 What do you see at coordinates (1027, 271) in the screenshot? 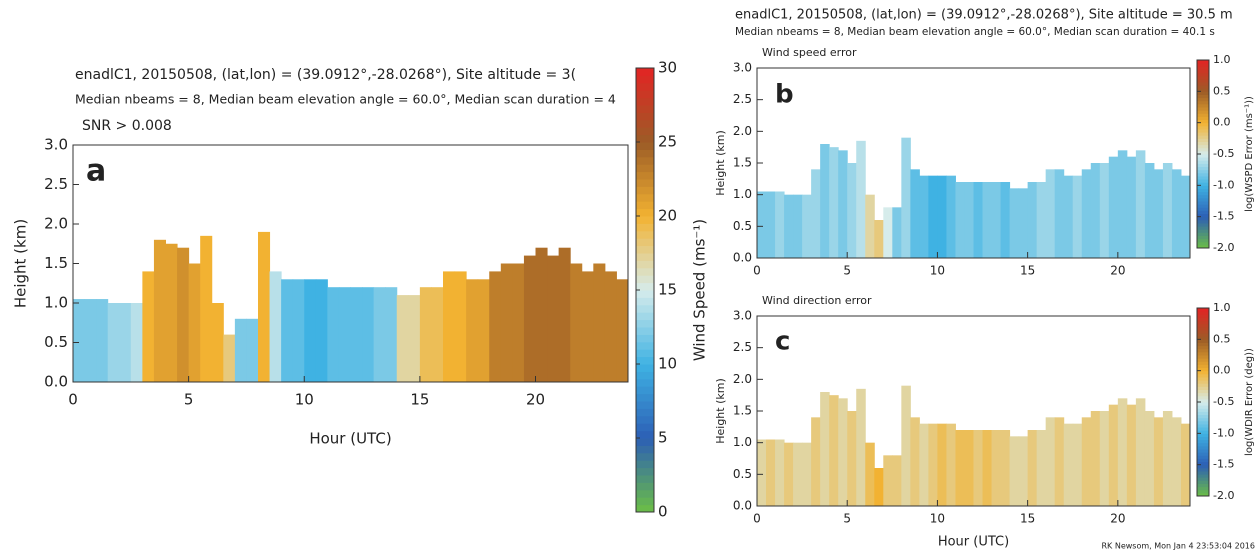
I see `x-tick-label: 15` at bounding box center [1027, 271].